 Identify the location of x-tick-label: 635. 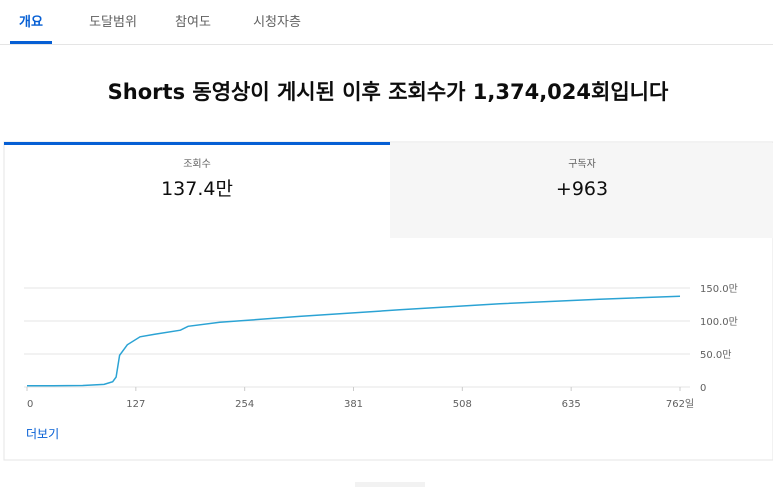
(571, 404).